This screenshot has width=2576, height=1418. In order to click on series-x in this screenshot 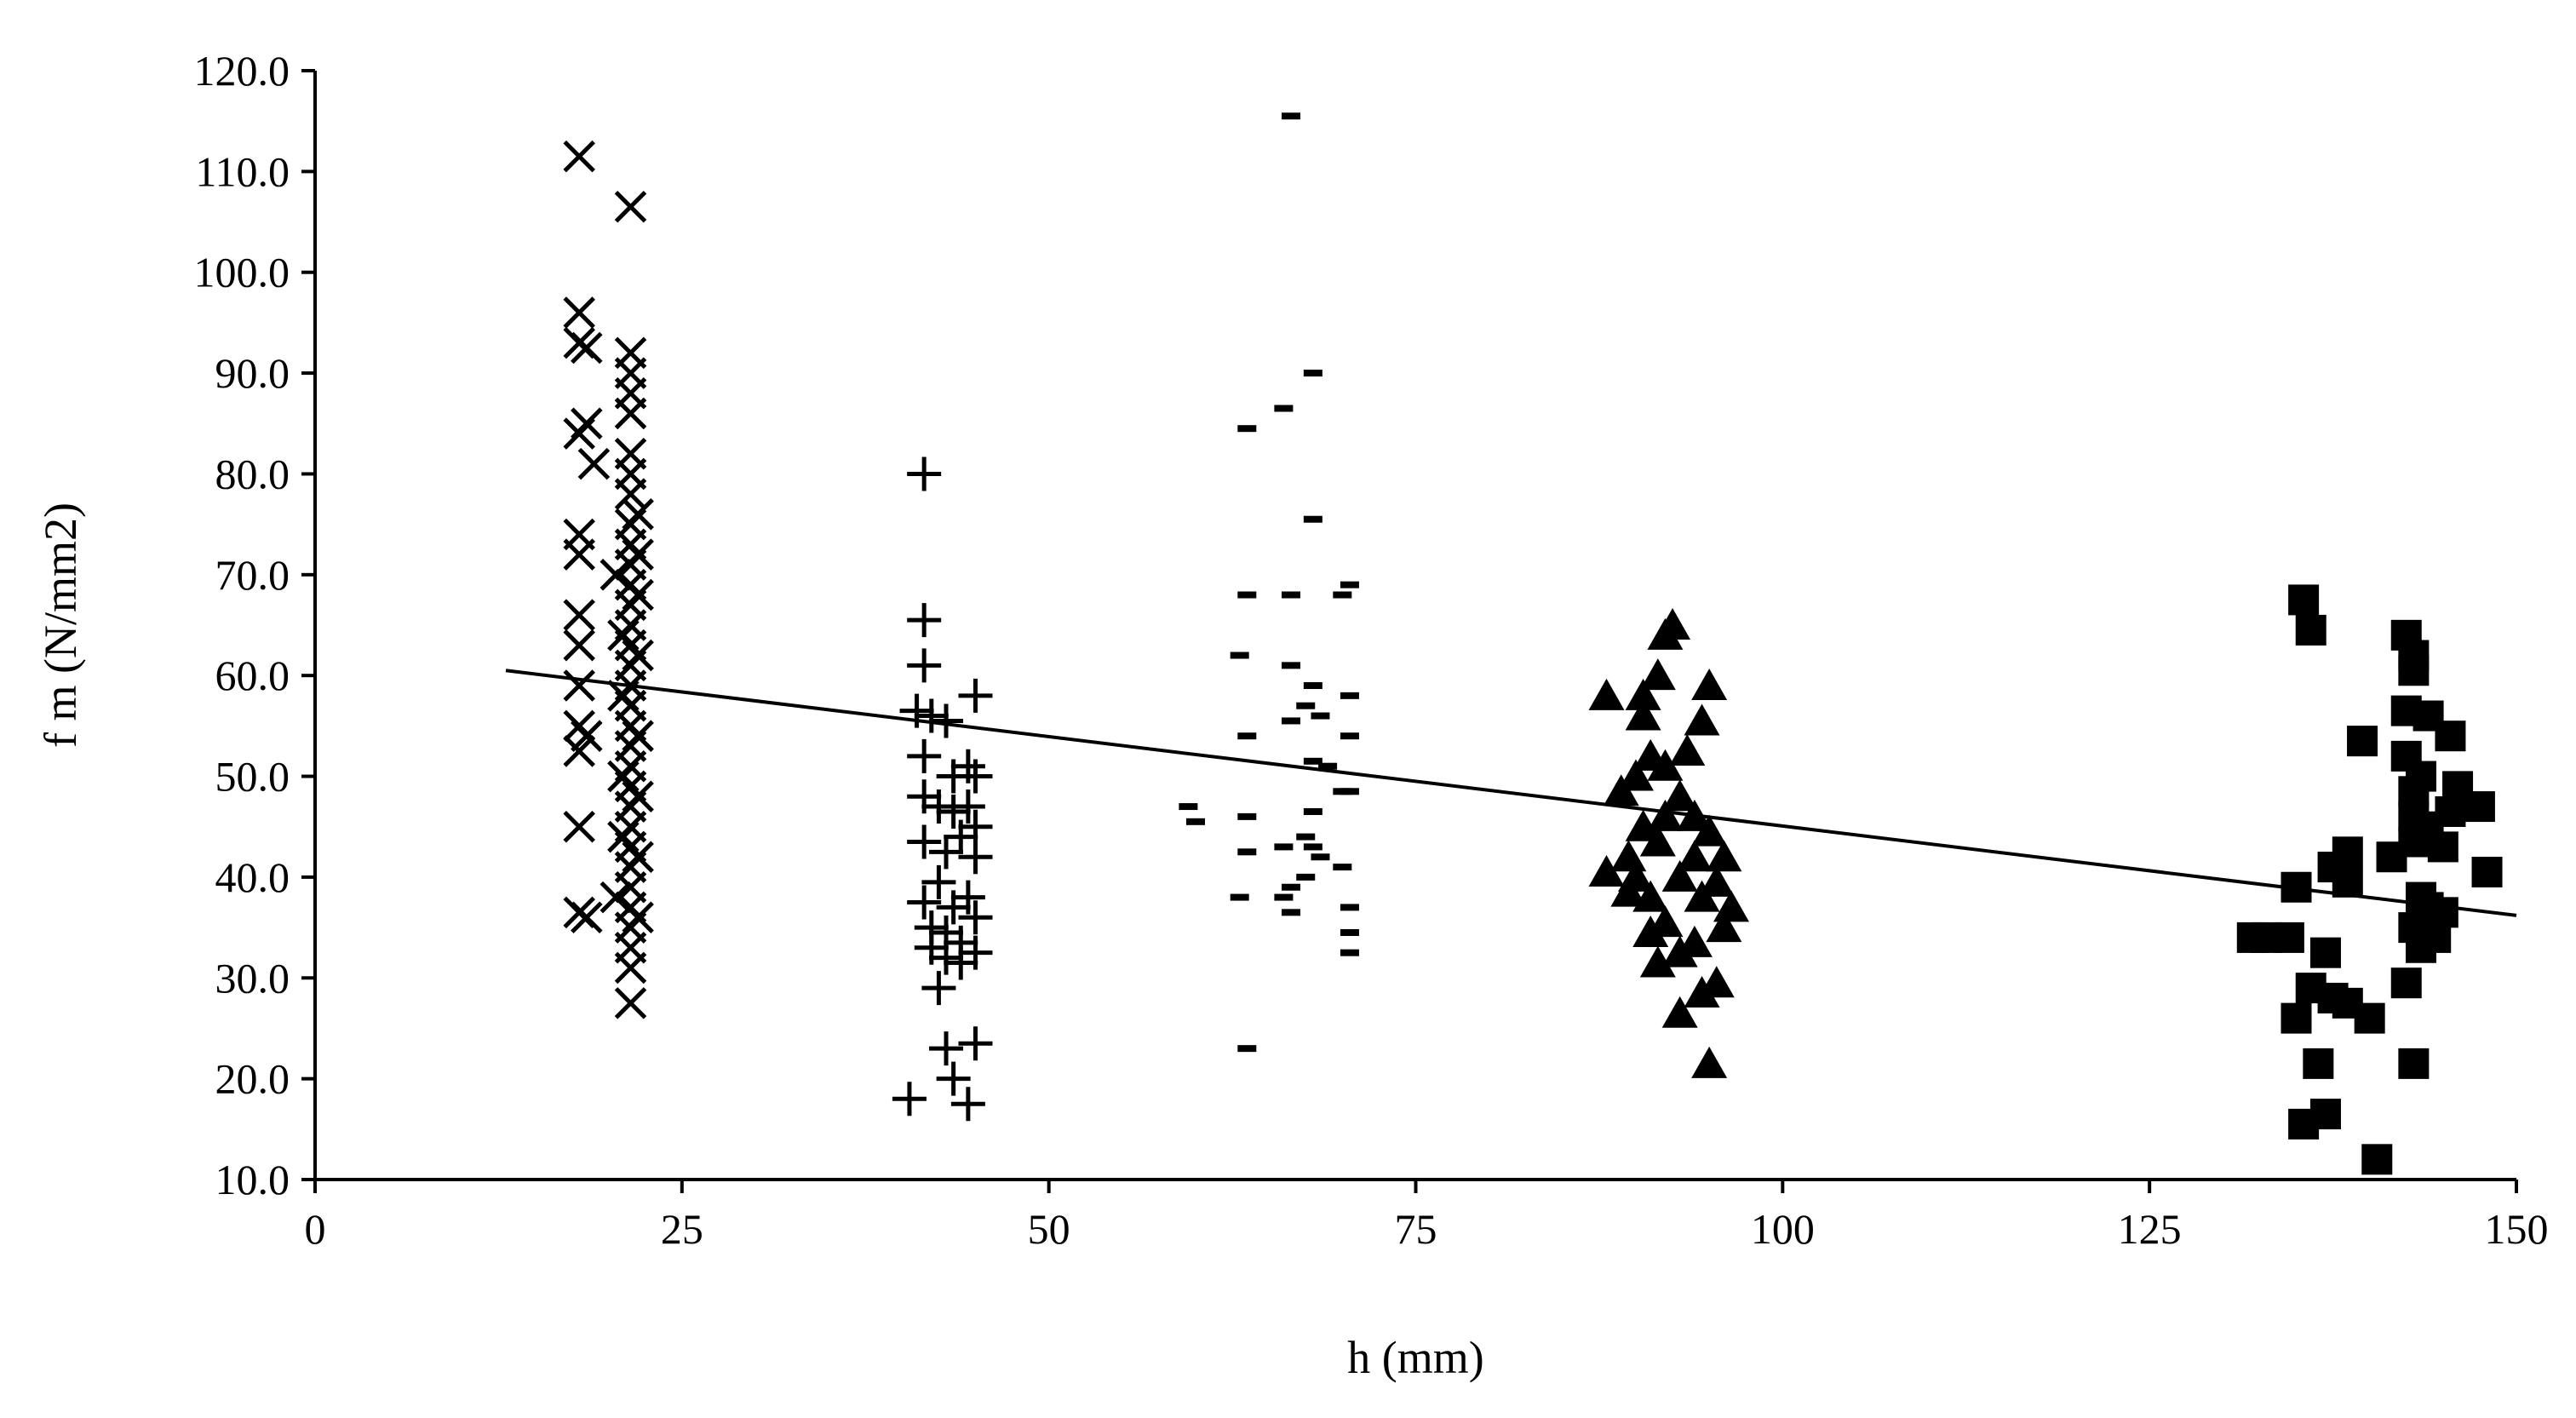, I will do `click(608, 579)`.